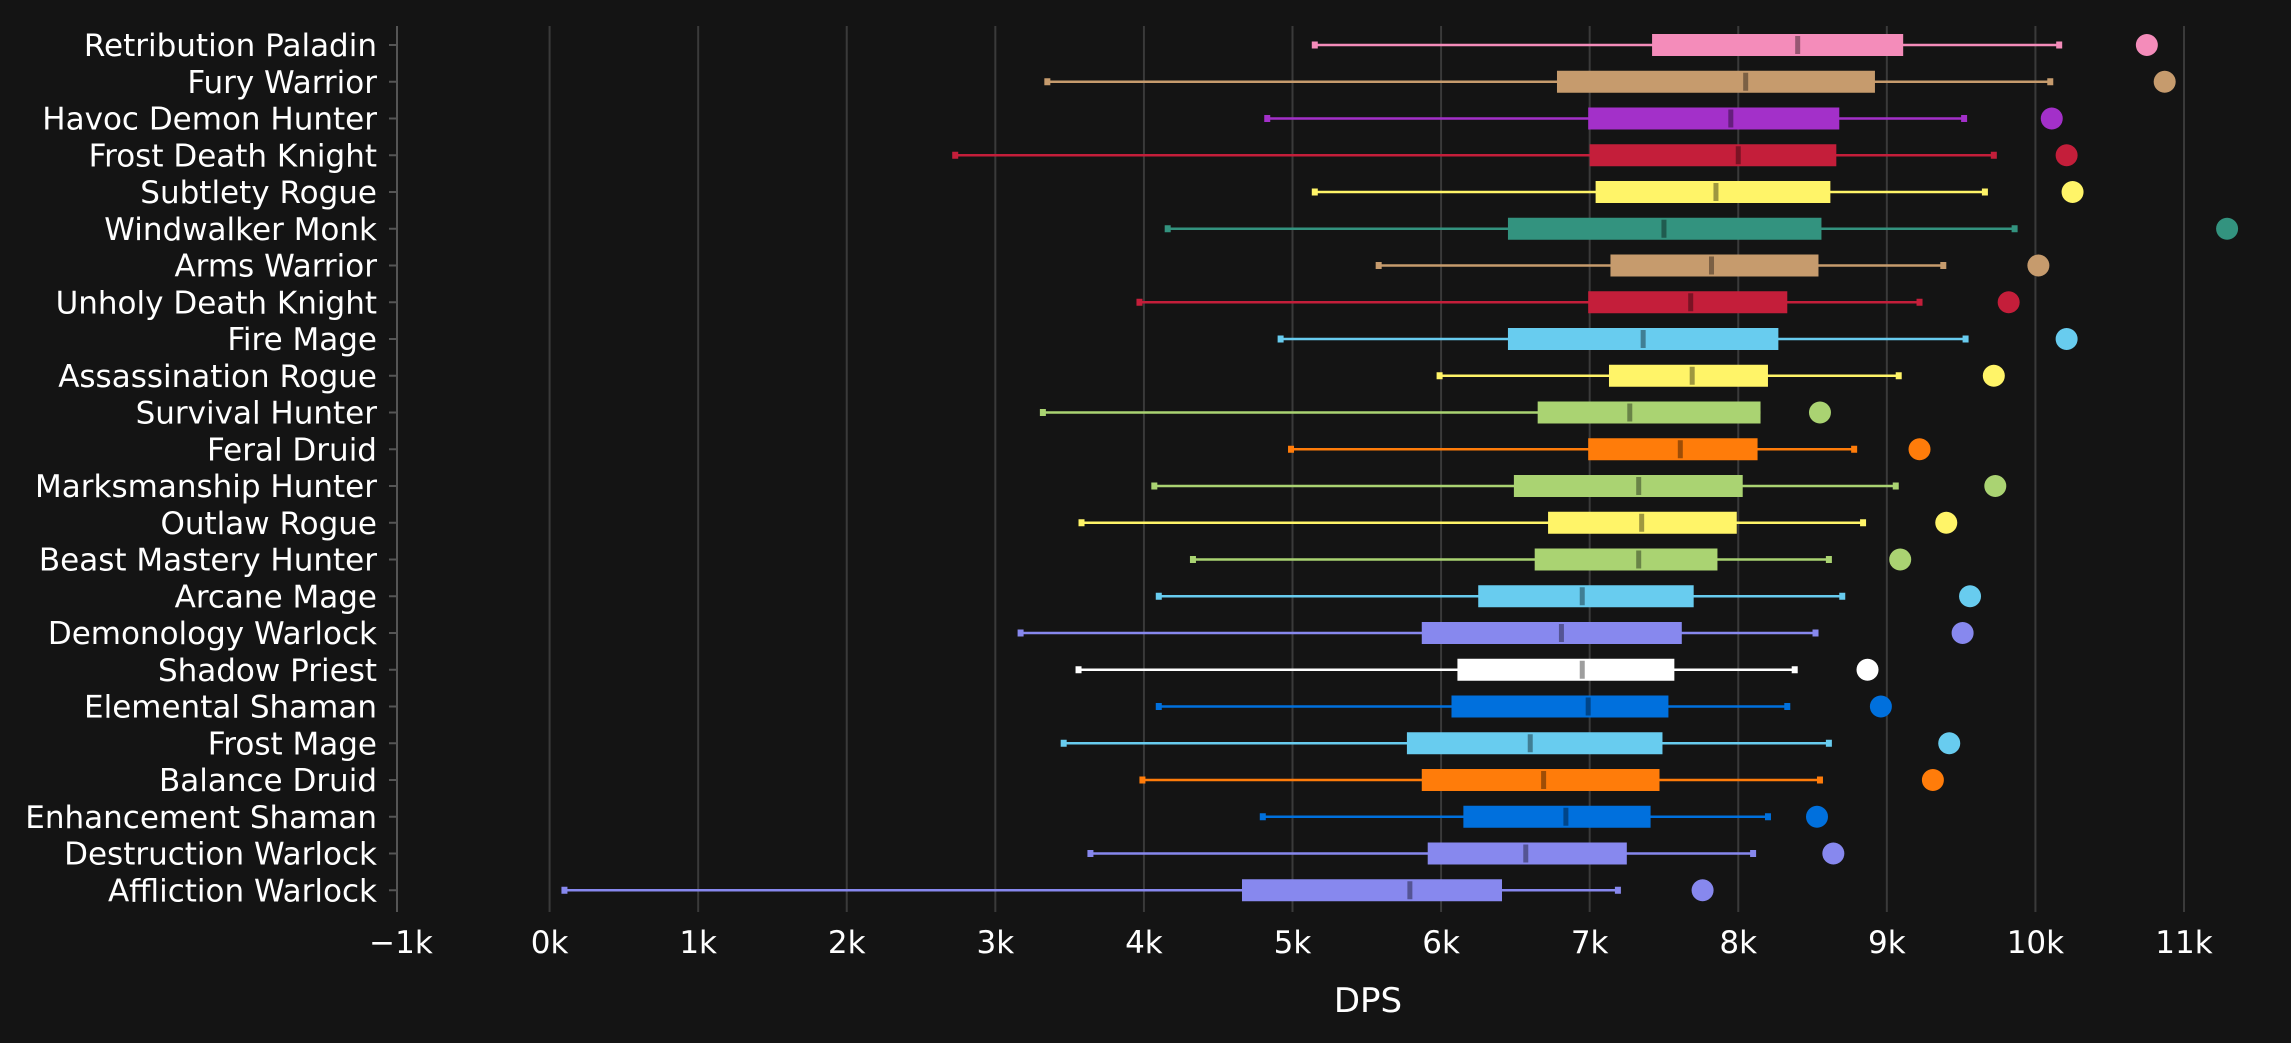 Image resolution: width=2291 pixels, height=1043 pixels. I want to click on category-label: Affliction Warlock, so click(242, 891).